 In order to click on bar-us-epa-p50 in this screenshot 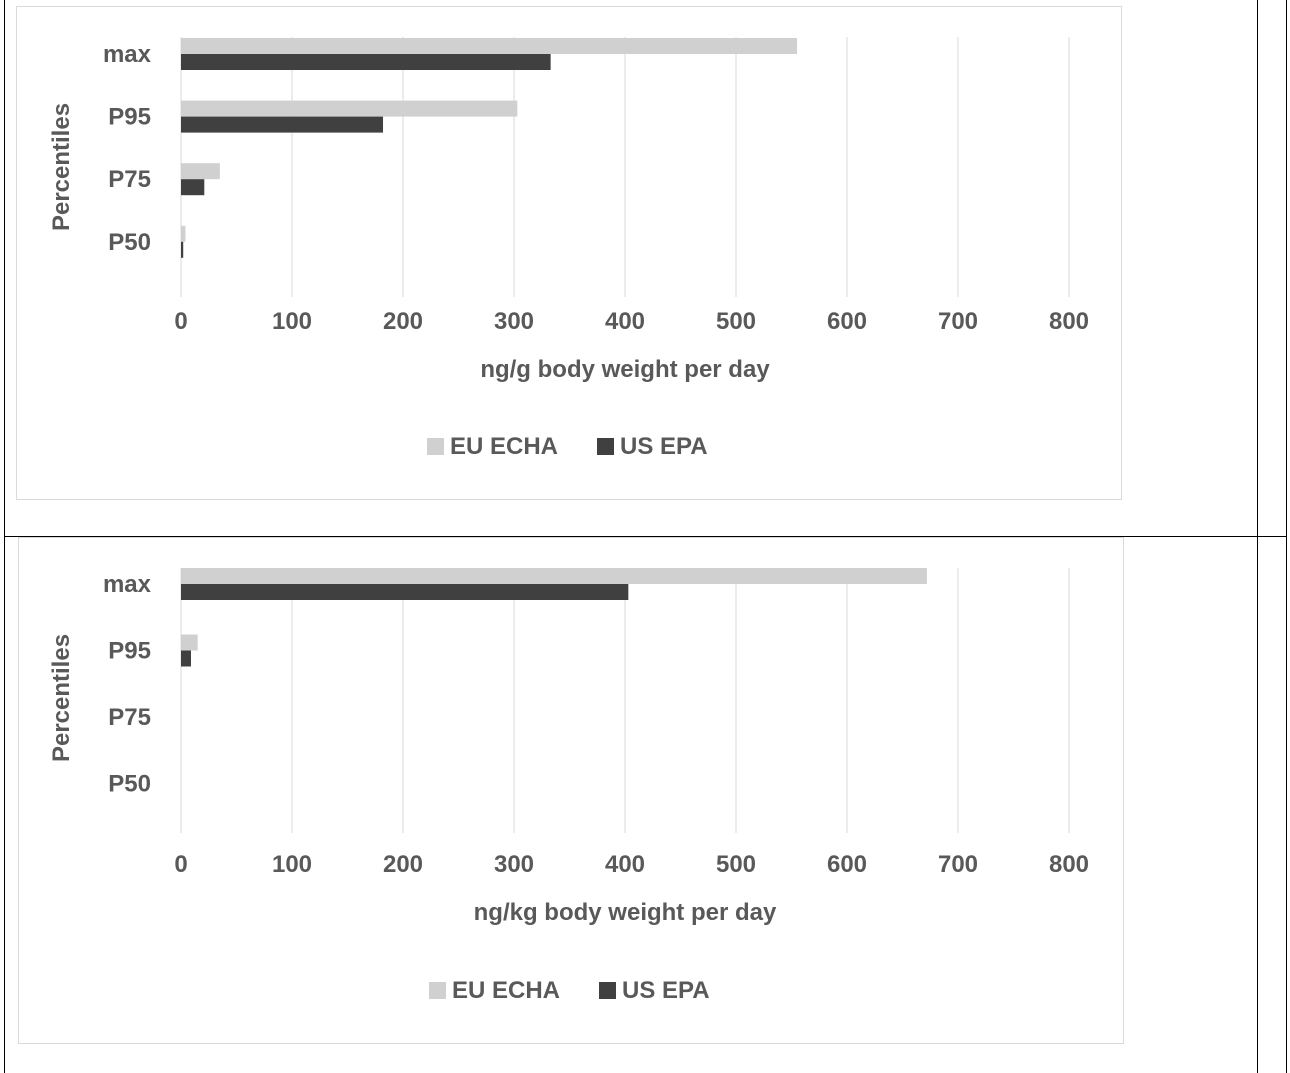, I will do `click(182, 249)`.